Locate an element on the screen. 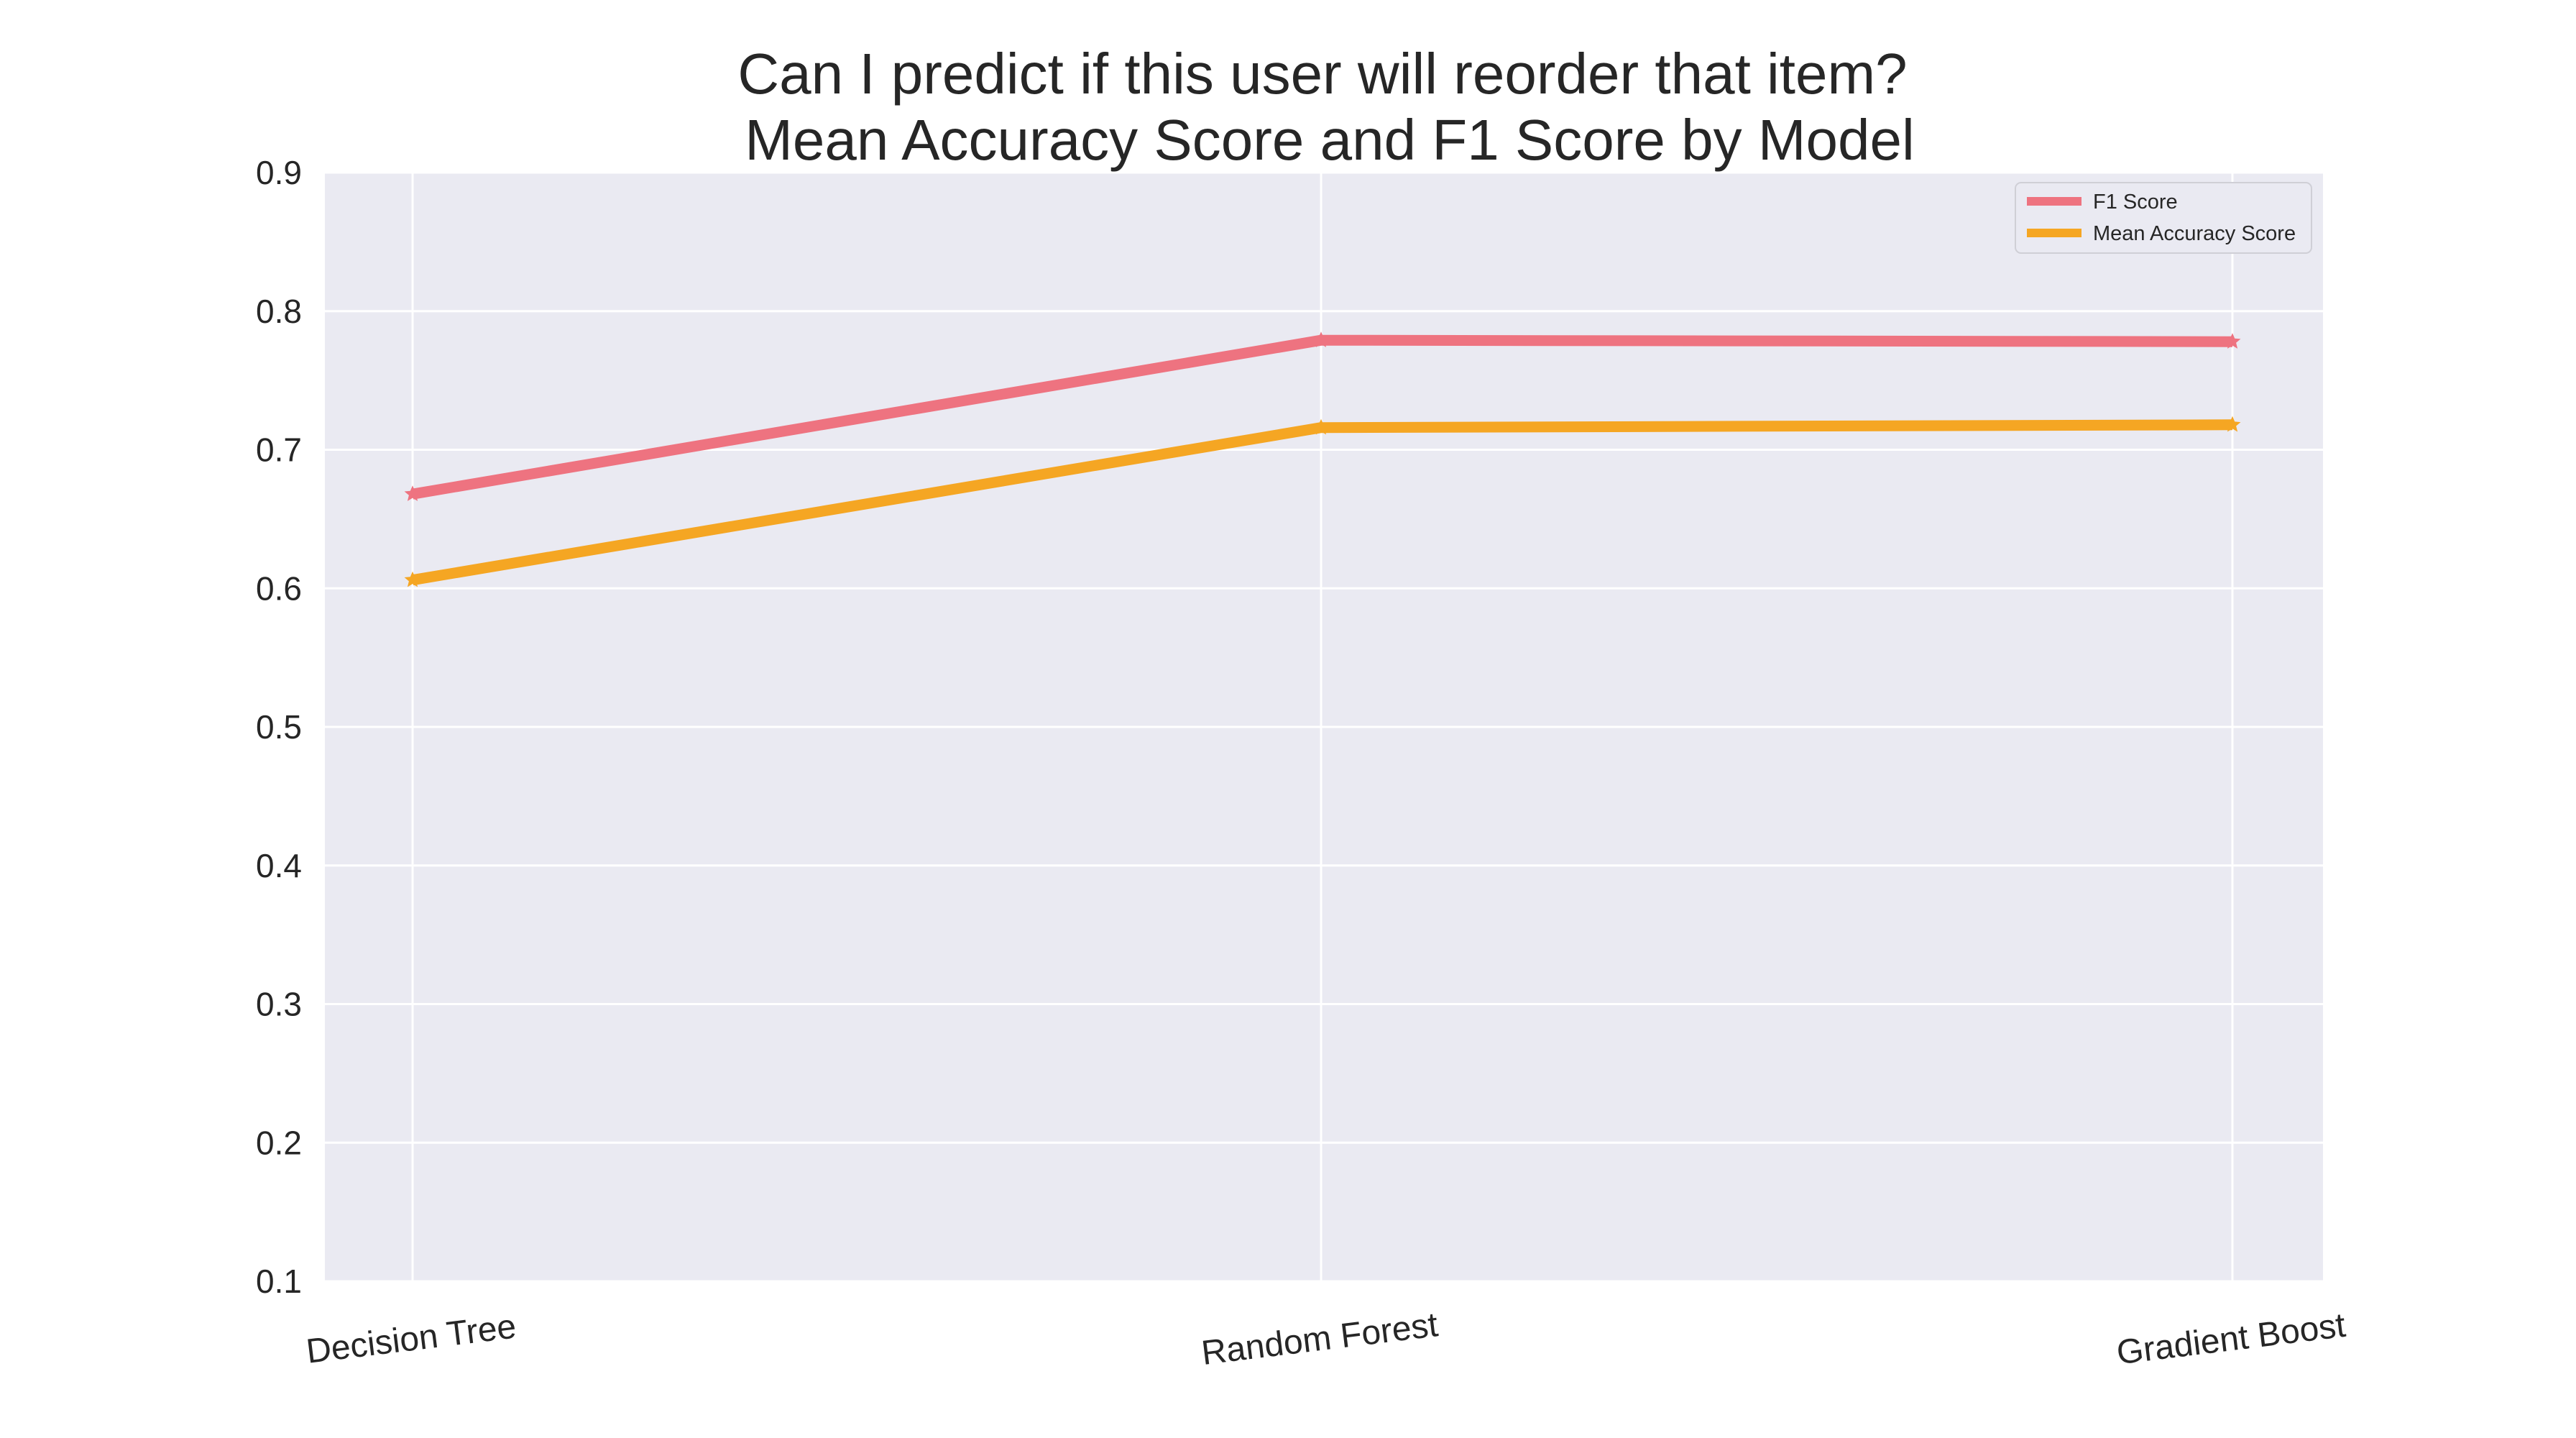 The width and height of the screenshot is (2576, 1438). y-tick-label: 0.5 is located at coordinates (279, 727).